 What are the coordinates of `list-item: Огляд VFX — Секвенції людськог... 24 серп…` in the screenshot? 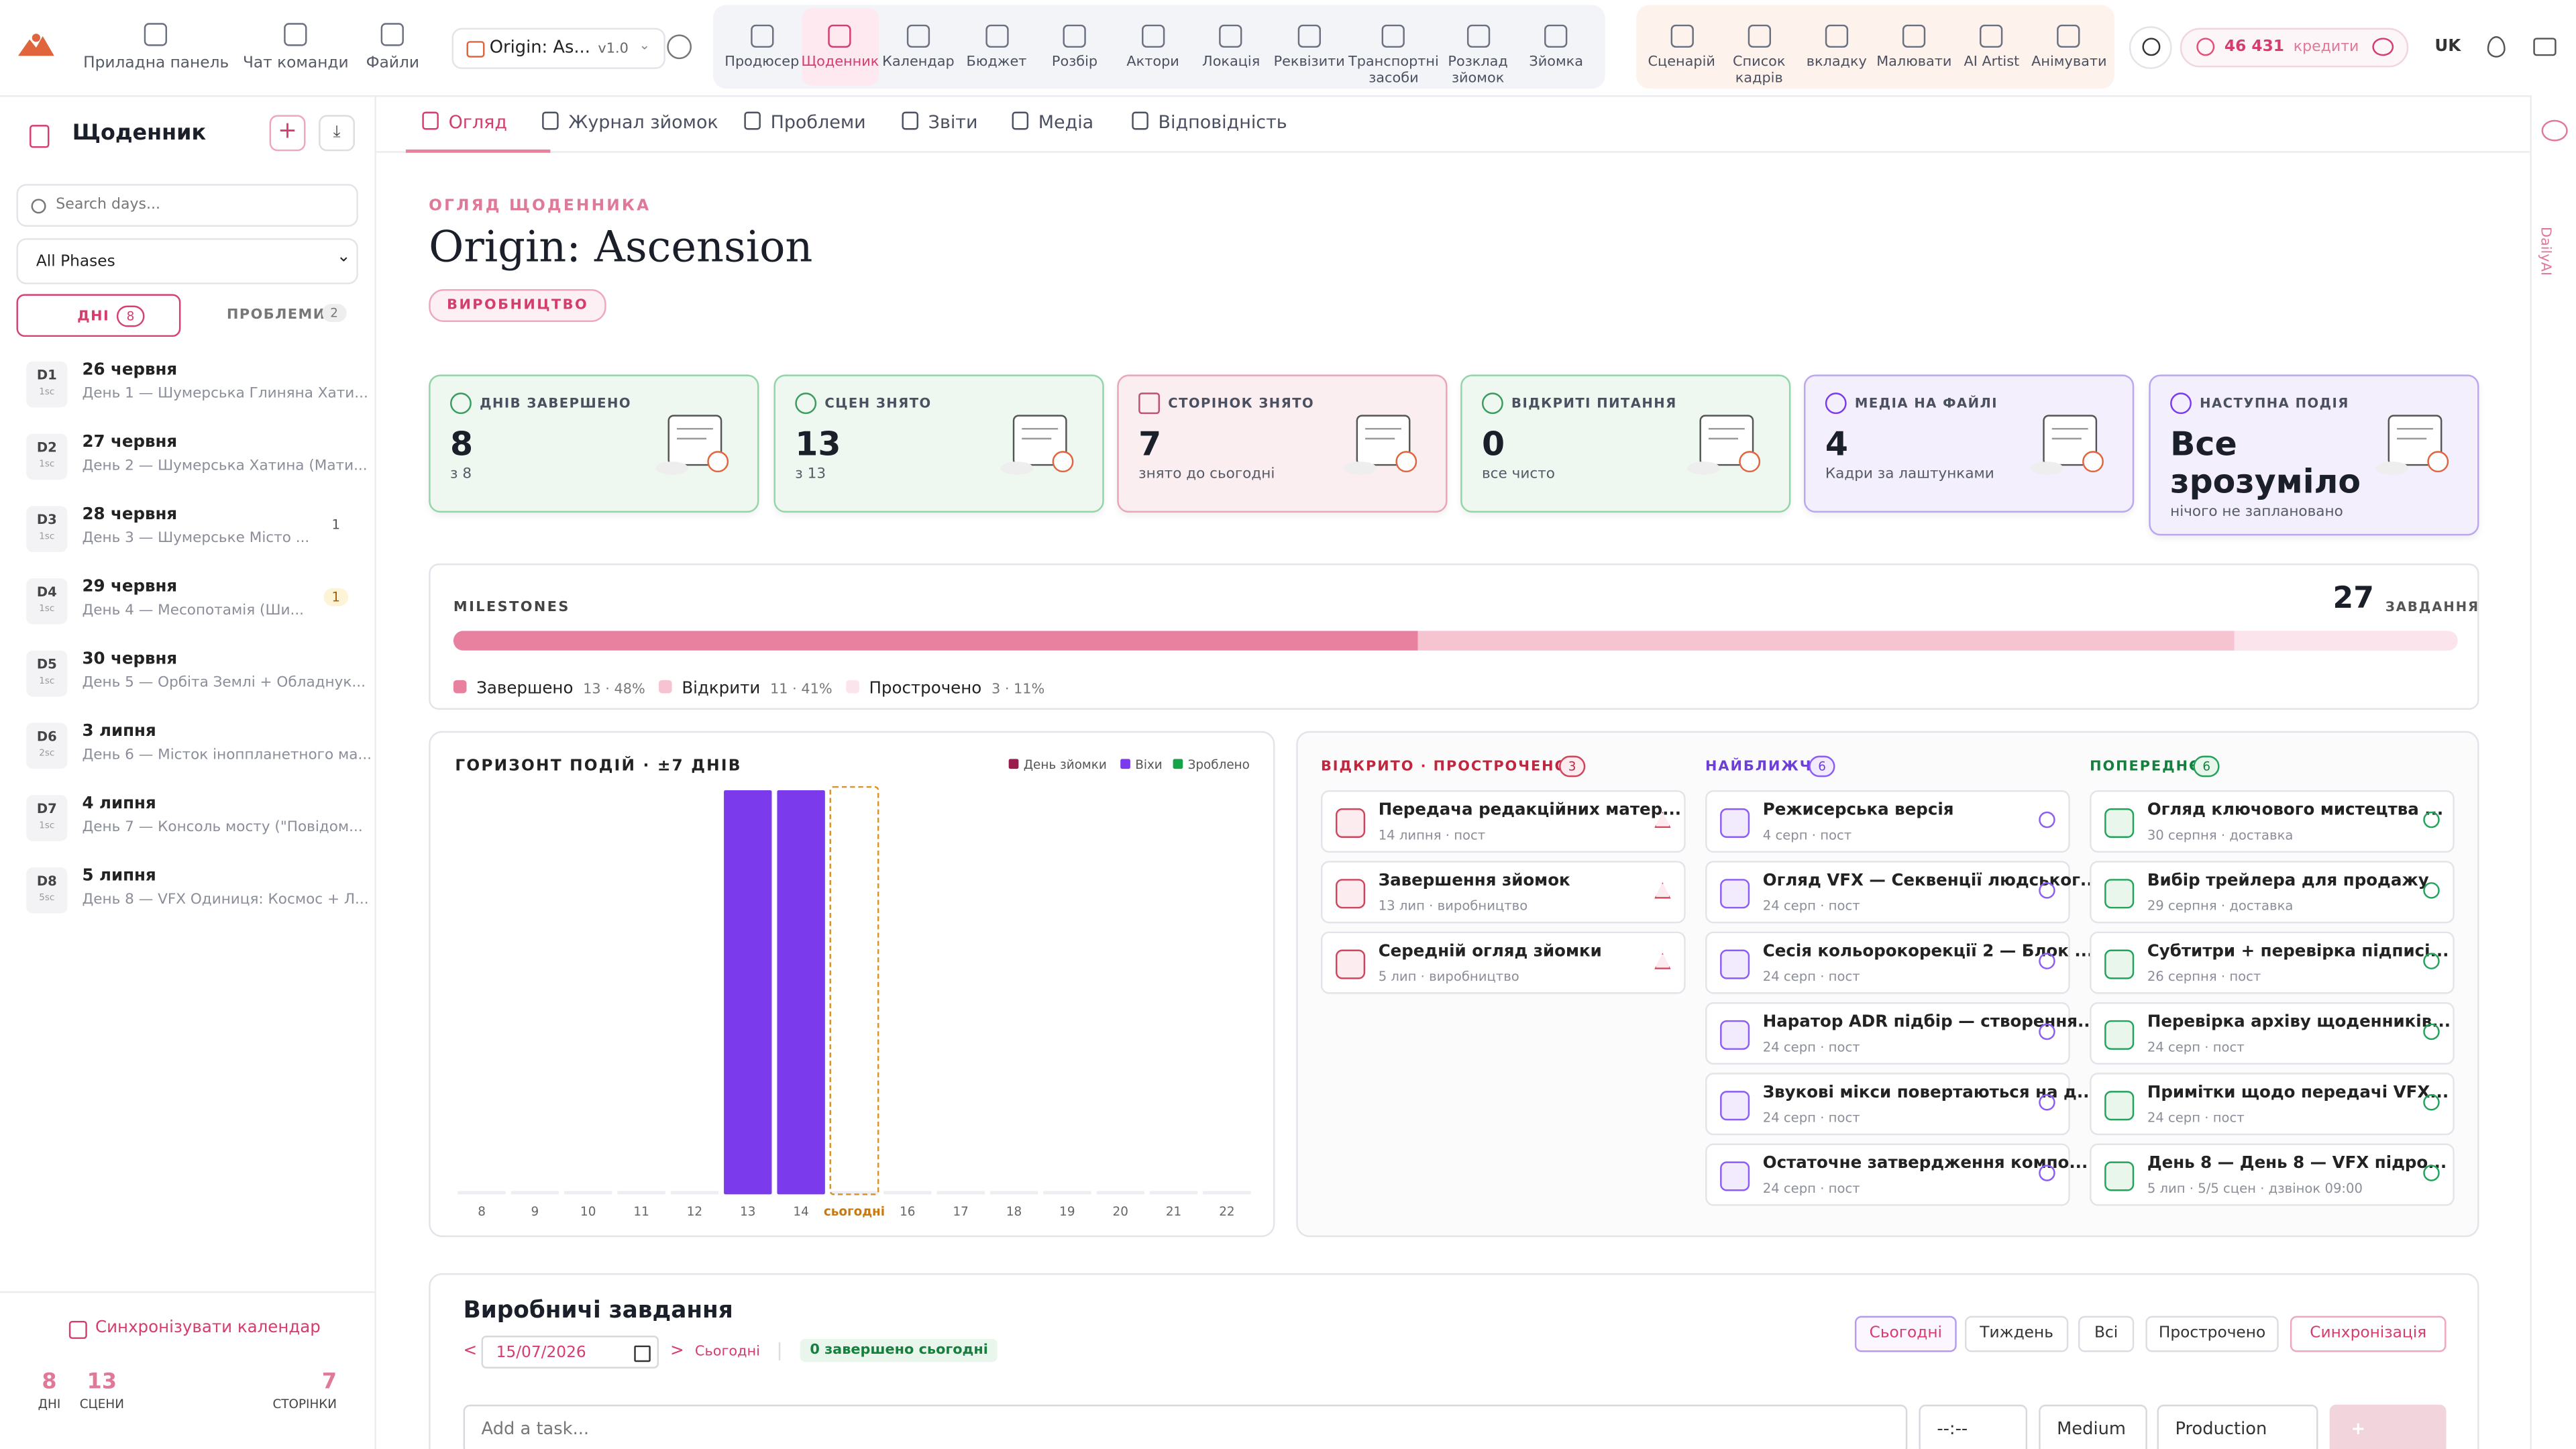 It's located at (1902, 892).